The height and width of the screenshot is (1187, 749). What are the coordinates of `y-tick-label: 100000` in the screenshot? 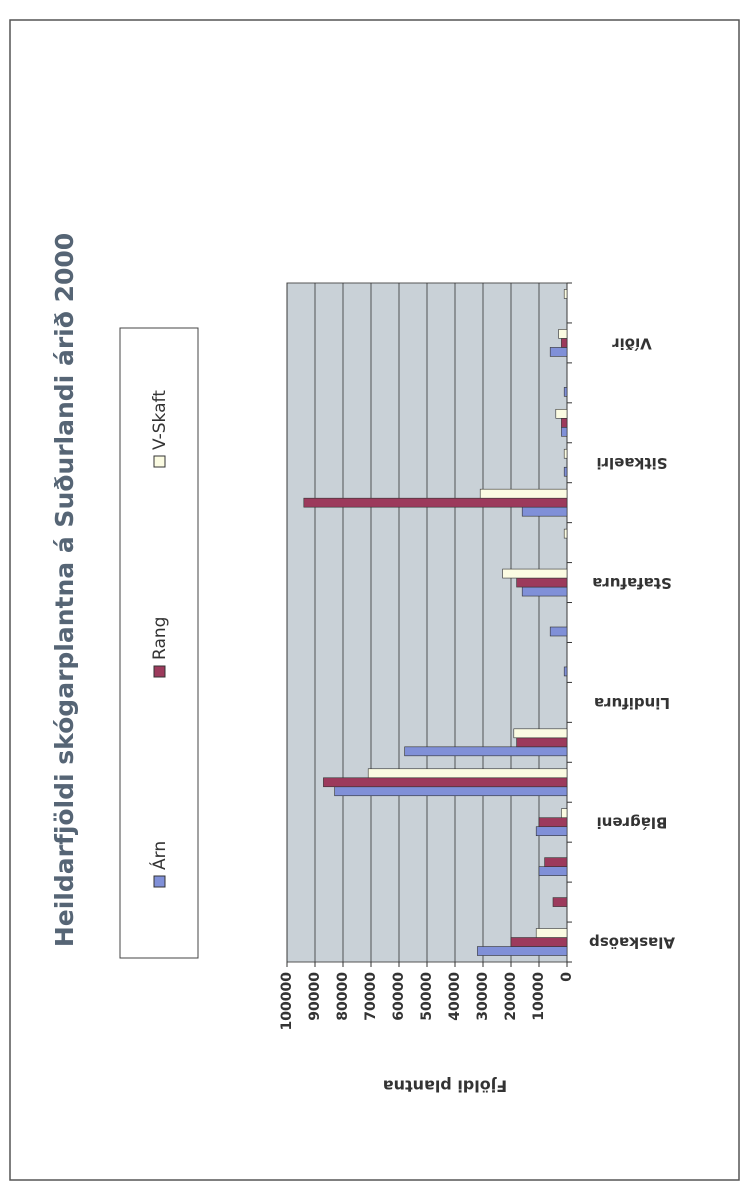 It's located at (287, 1001).